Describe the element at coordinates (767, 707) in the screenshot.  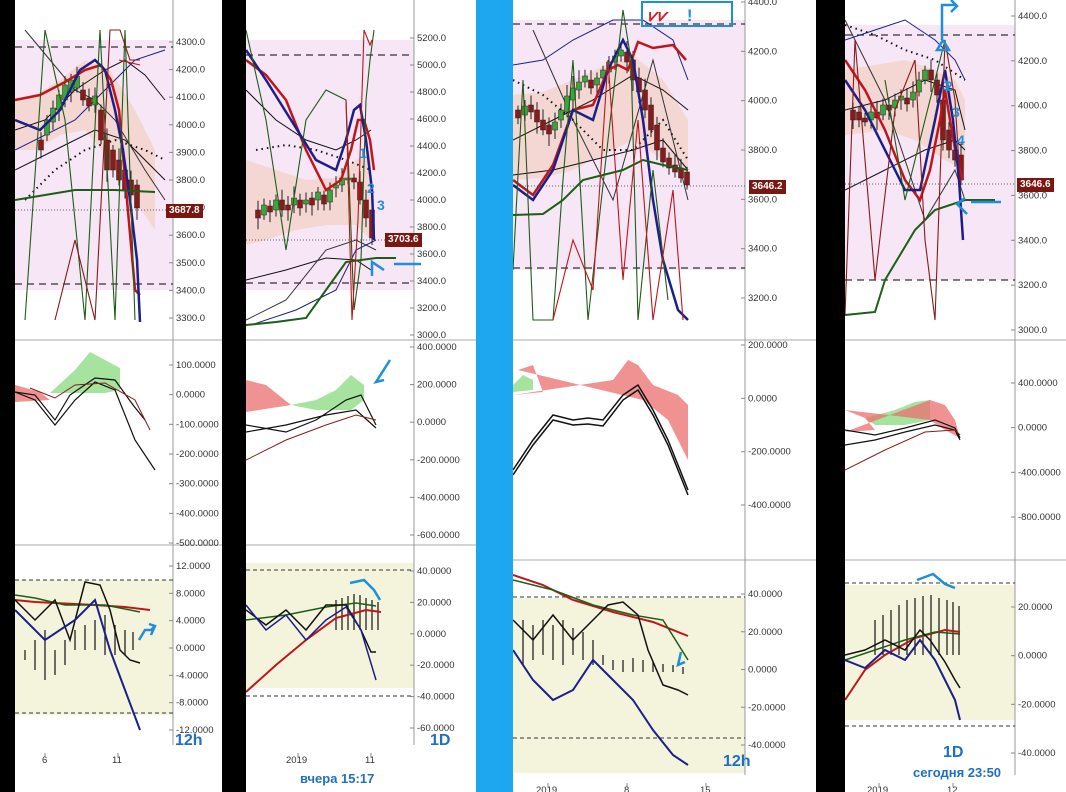
I see `axis-tick-label: -20.0000` at that location.